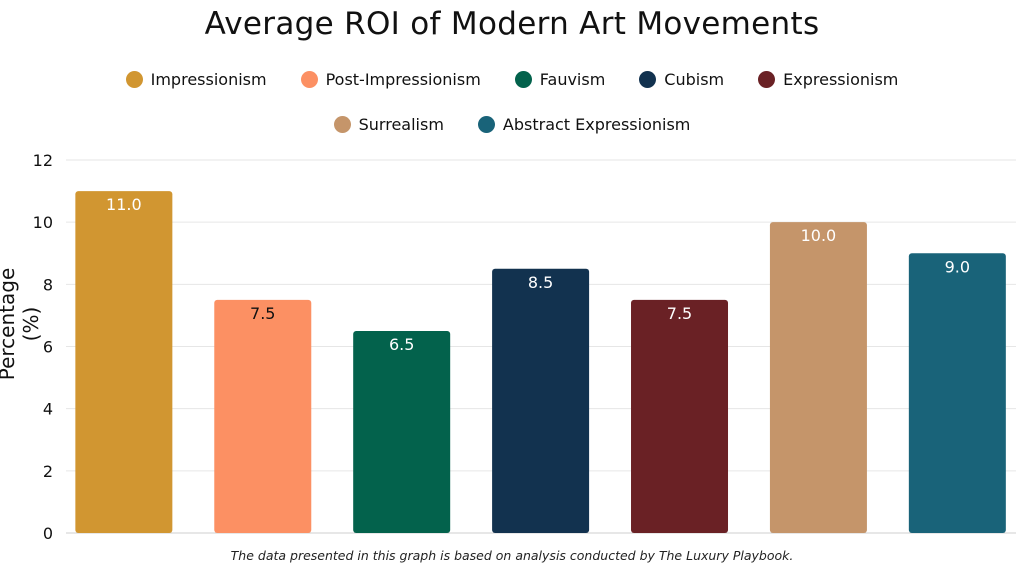 This screenshot has width=1024, height=576. What do you see at coordinates (694, 79) in the screenshot?
I see `legend-label: Cubism` at bounding box center [694, 79].